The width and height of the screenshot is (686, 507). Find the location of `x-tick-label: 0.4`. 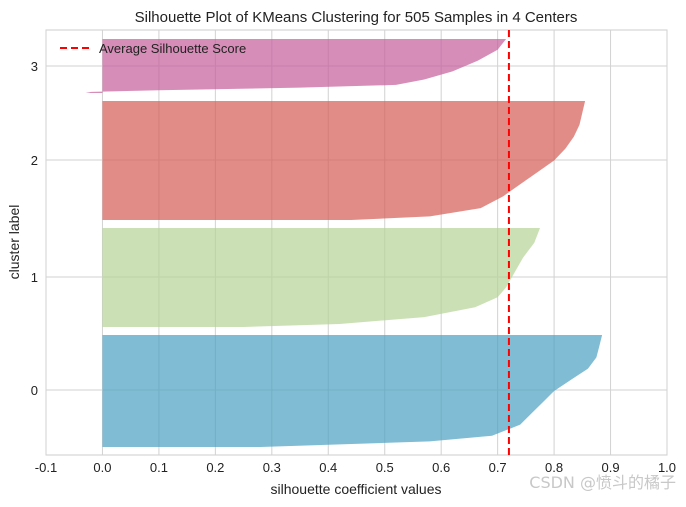

x-tick-label: 0.4 is located at coordinates (328, 467).